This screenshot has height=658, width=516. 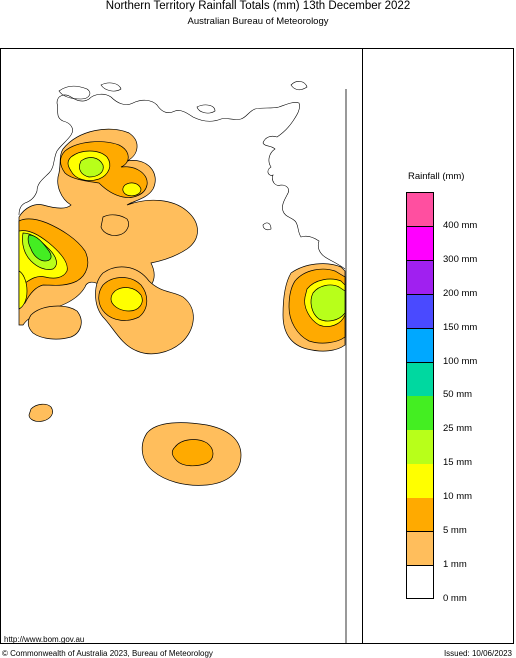 What do you see at coordinates (455, 530) in the screenshot?
I see `legend-label: 5 mm` at bounding box center [455, 530].